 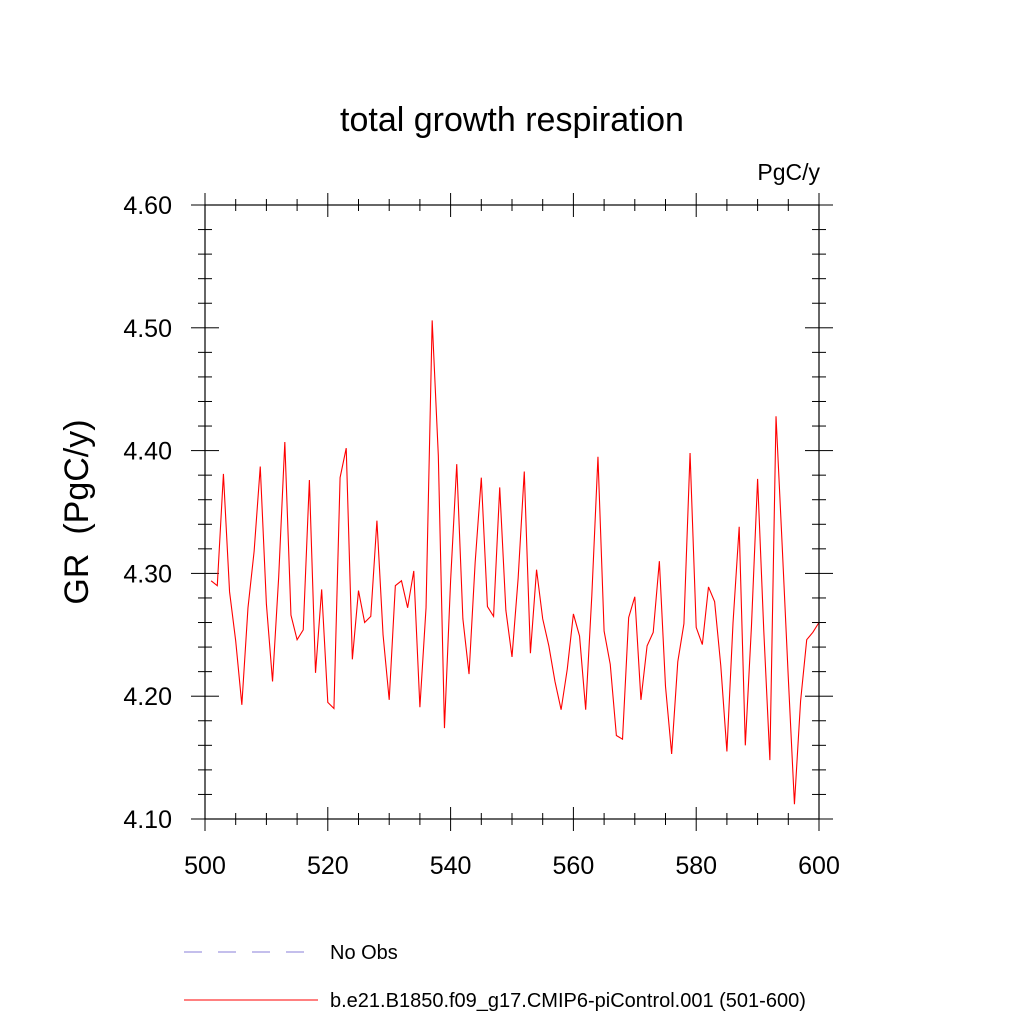 I want to click on y-tick-label: 4.10, so click(x=147, y=820).